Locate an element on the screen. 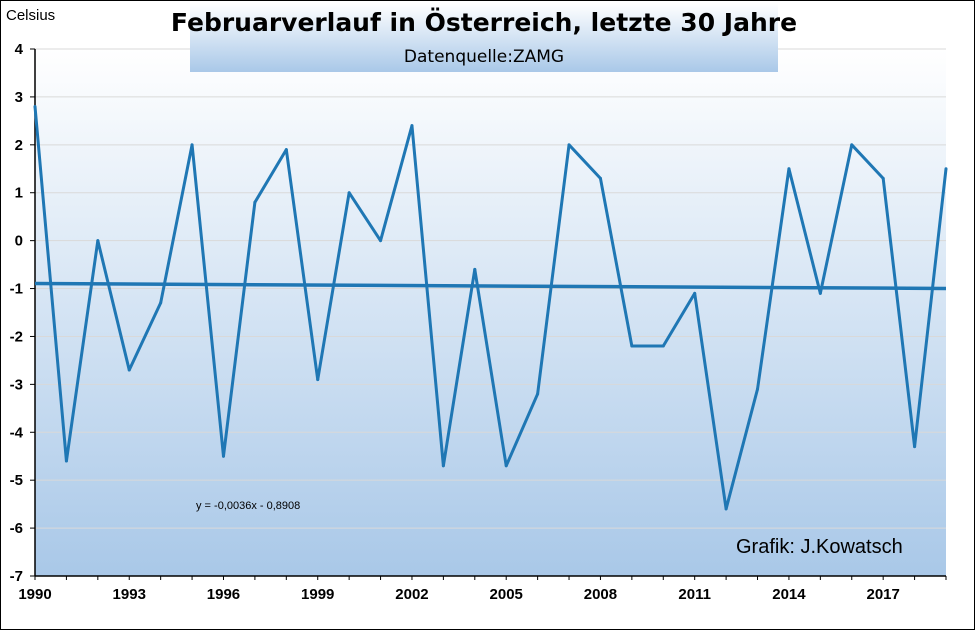 This screenshot has height=630, width=975. x-tick-label: 2011 is located at coordinates (694, 594).